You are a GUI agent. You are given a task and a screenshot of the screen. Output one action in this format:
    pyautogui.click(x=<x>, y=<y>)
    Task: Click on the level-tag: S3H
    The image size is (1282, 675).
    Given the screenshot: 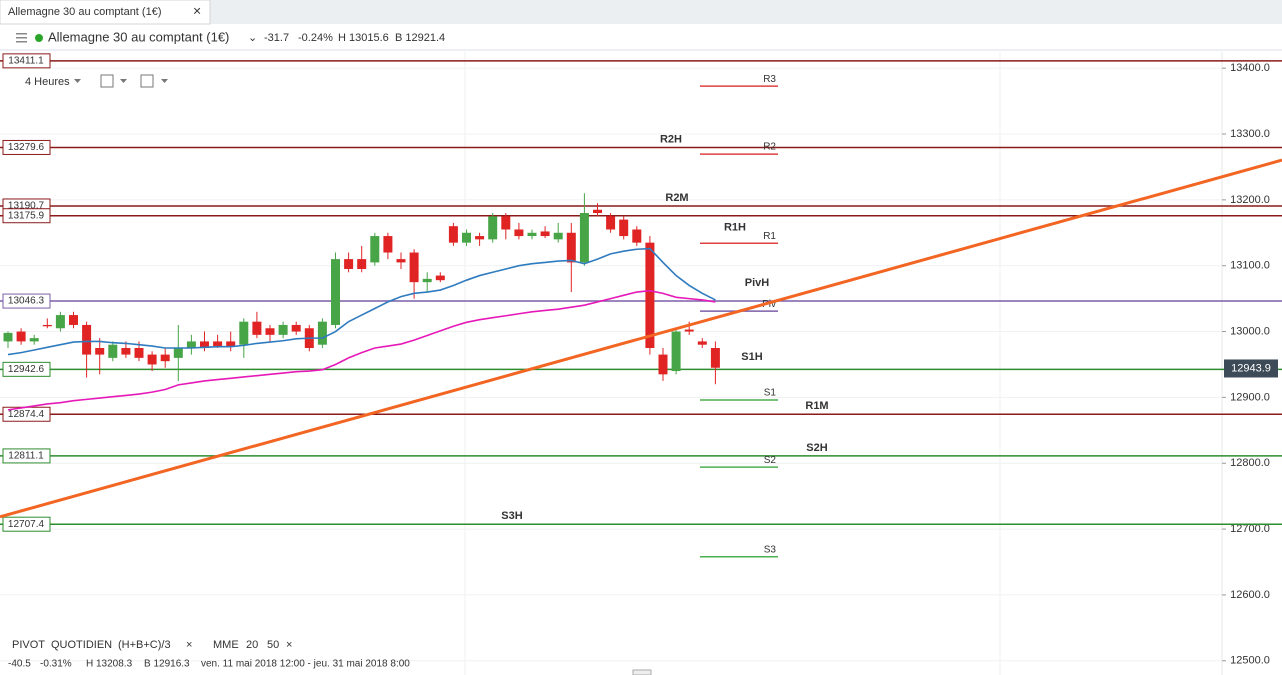 What is the action you would take?
    pyautogui.click(x=511, y=516)
    